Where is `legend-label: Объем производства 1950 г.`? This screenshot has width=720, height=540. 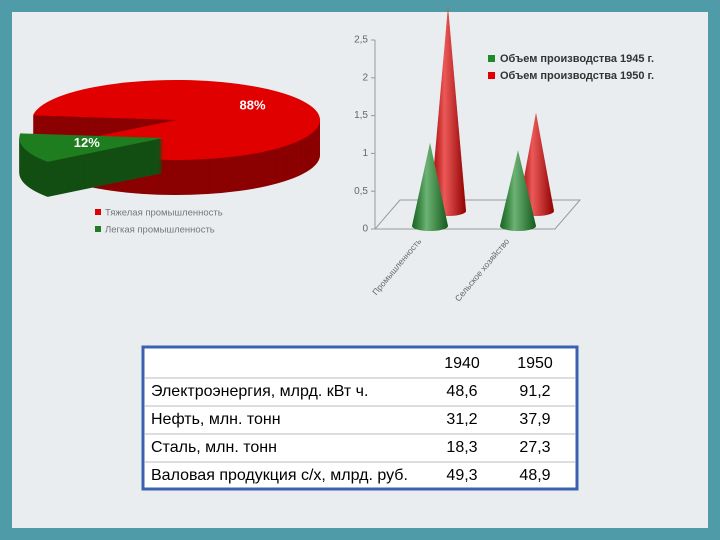
legend-label: Объем производства 1950 г. is located at coordinates (577, 76).